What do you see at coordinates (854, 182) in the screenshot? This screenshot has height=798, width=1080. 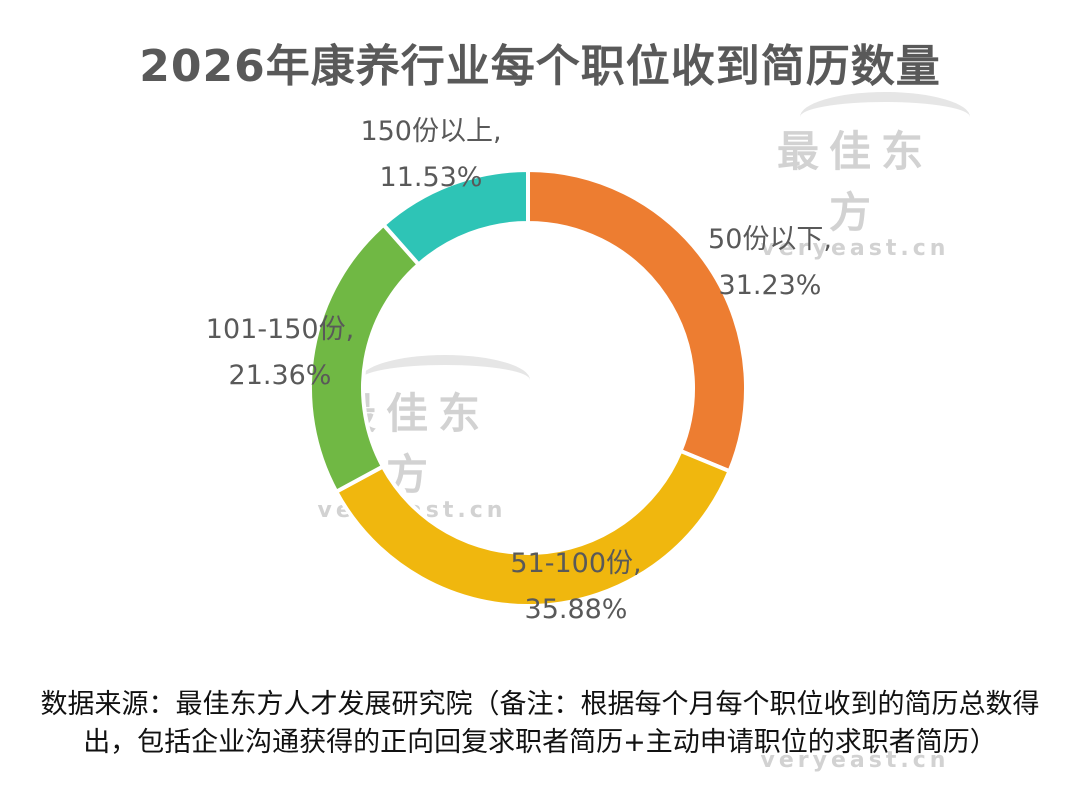 I see `watermark-cn: 最佳东方` at bounding box center [854, 182].